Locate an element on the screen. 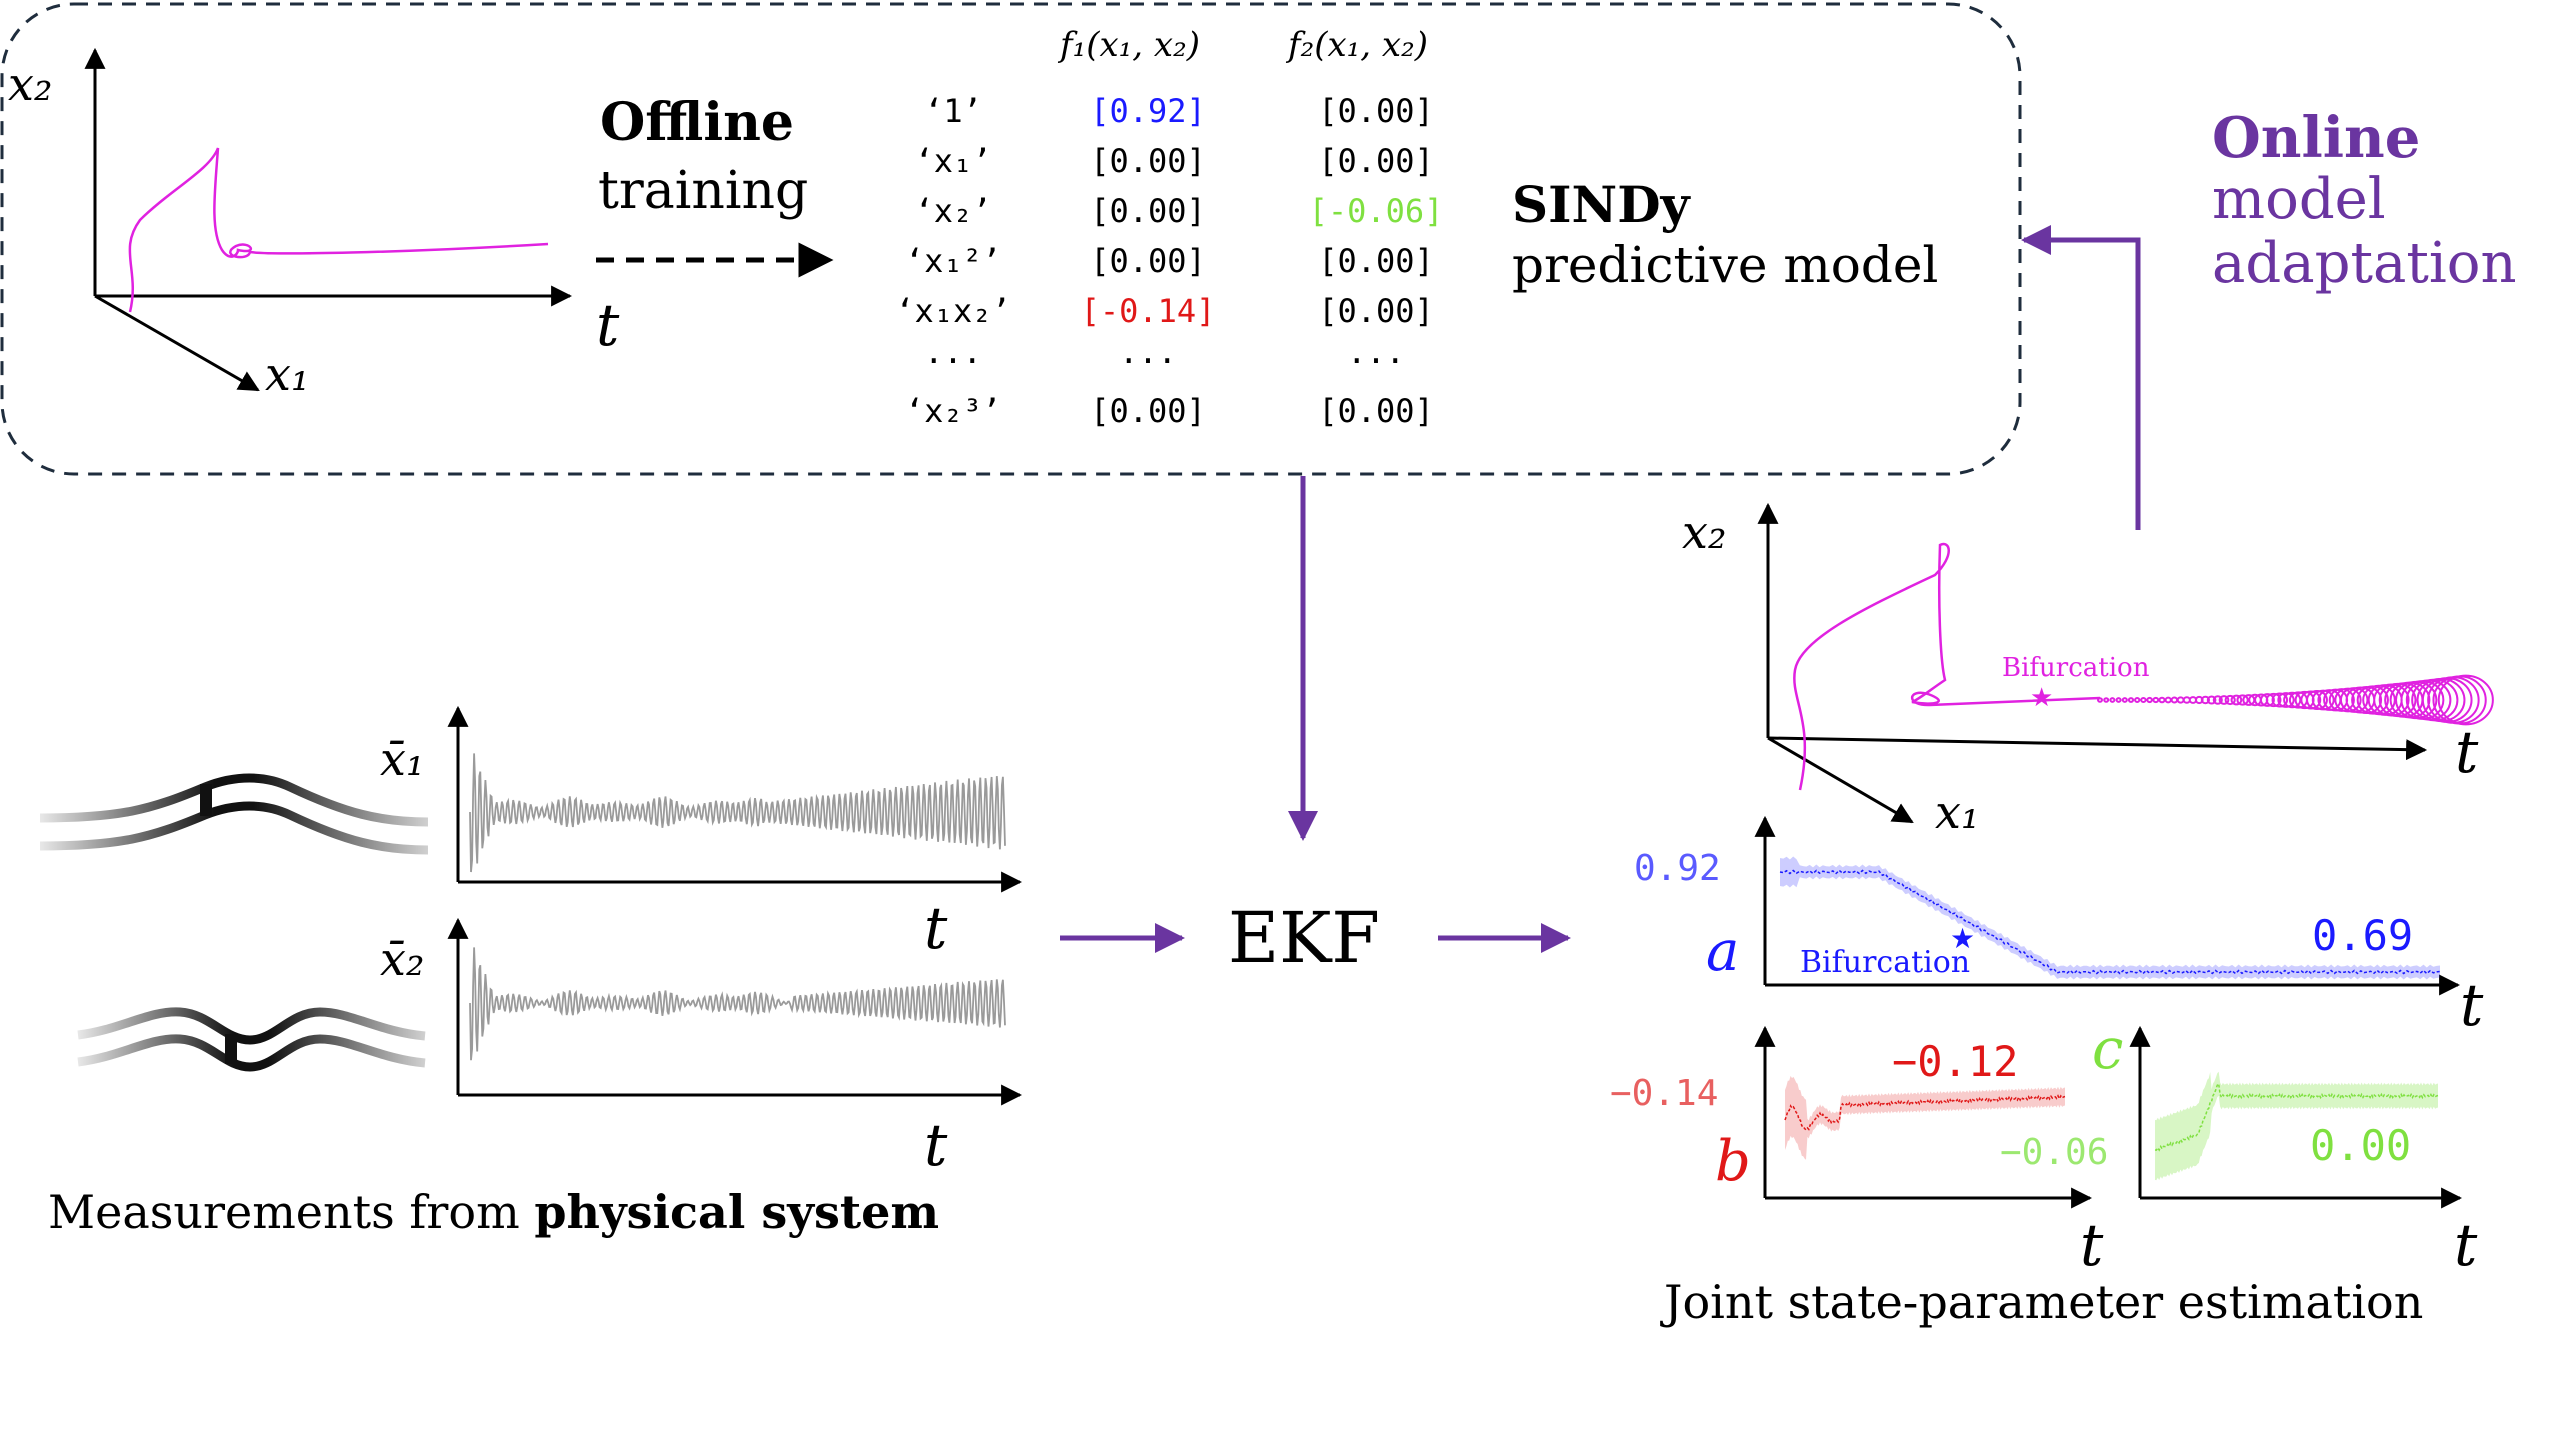  estimate-c-start-value: −0.06 is located at coordinates (2054, 1152).